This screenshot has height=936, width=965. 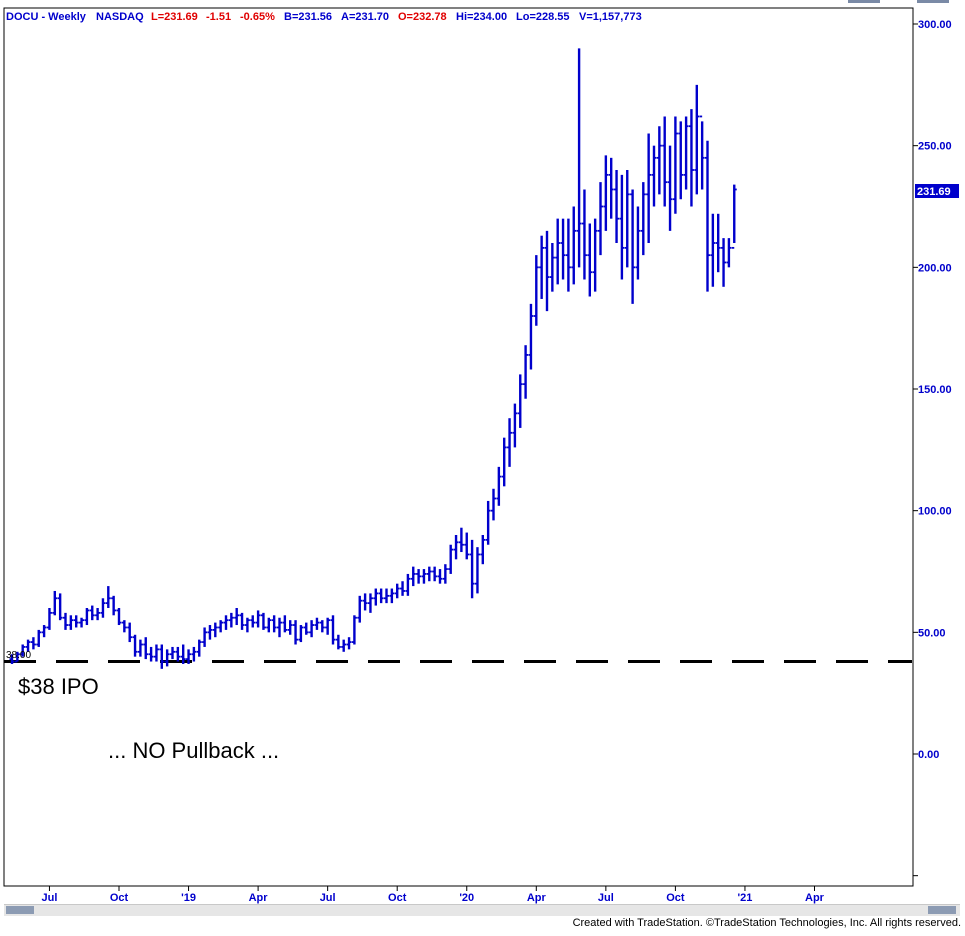 What do you see at coordinates (257, 17) in the screenshot?
I see `header-change-pct: -0.65%` at bounding box center [257, 17].